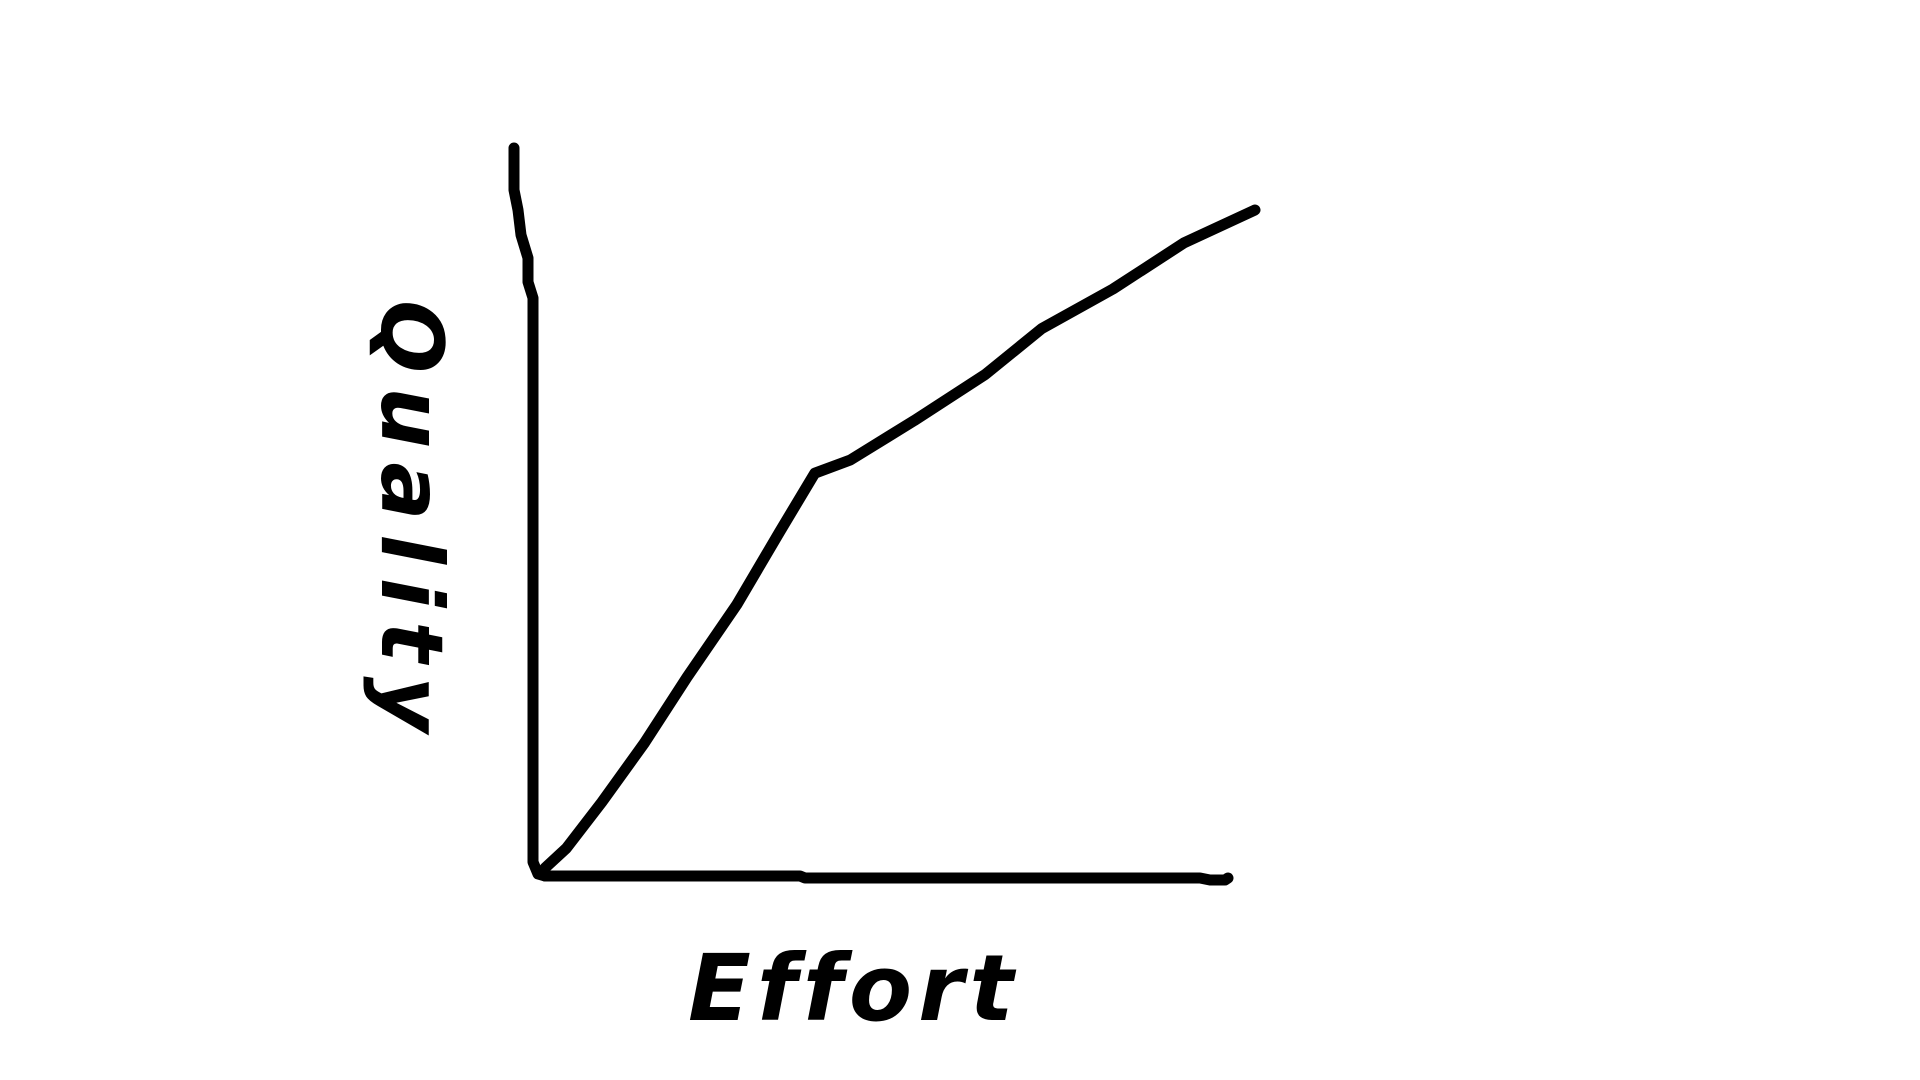 This screenshot has height=1080, width=1920. Describe the element at coordinates (886, 878) in the screenshot. I see `x-axis` at that location.